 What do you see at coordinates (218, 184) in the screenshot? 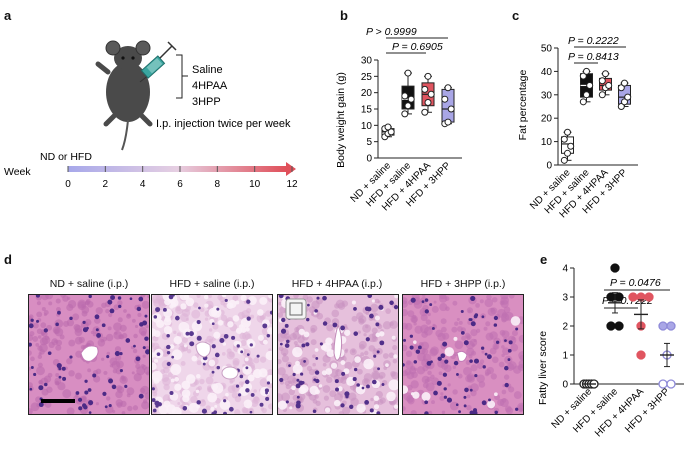
I see `week-tick-label-8: 8` at bounding box center [218, 184].